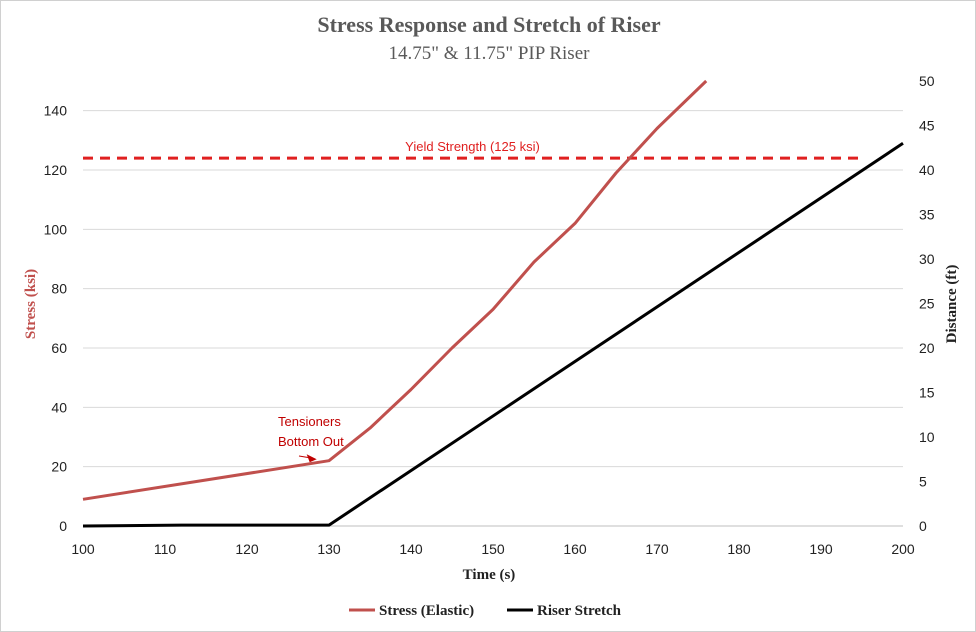 Image resolution: width=976 pixels, height=632 pixels. I want to click on y-left-tick-label: 40, so click(59, 407).